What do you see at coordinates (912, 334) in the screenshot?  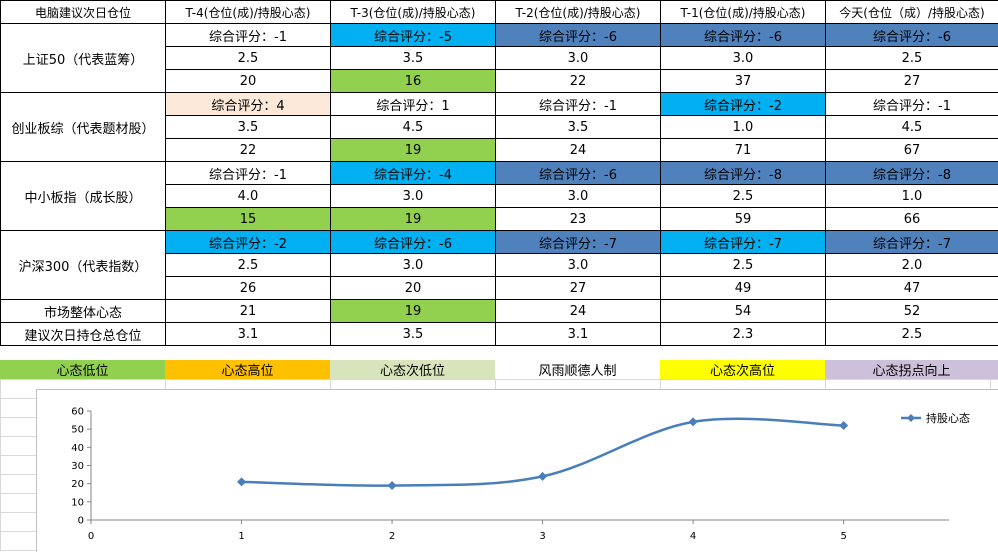 I see `advice-cell: 2.5` at bounding box center [912, 334].